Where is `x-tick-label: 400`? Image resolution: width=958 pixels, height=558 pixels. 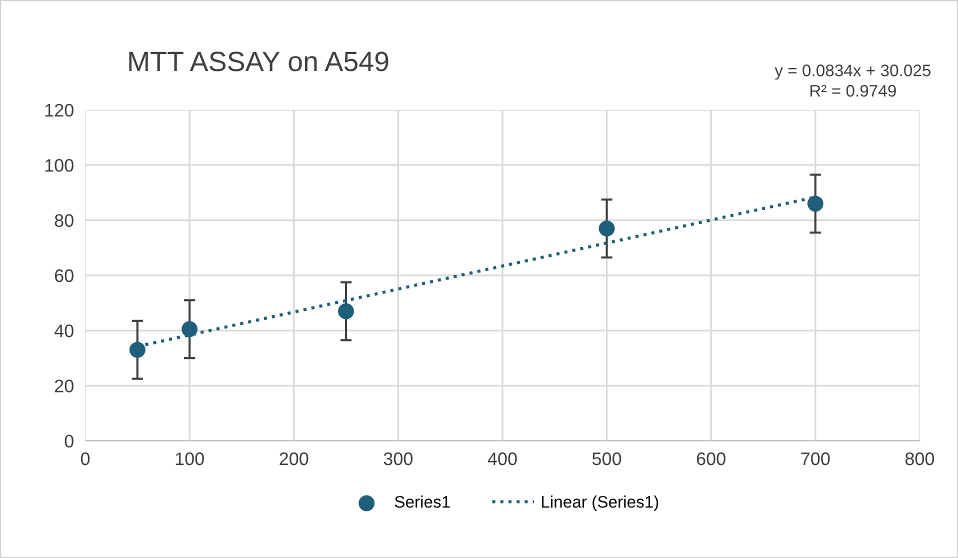 x-tick-label: 400 is located at coordinates (502, 459).